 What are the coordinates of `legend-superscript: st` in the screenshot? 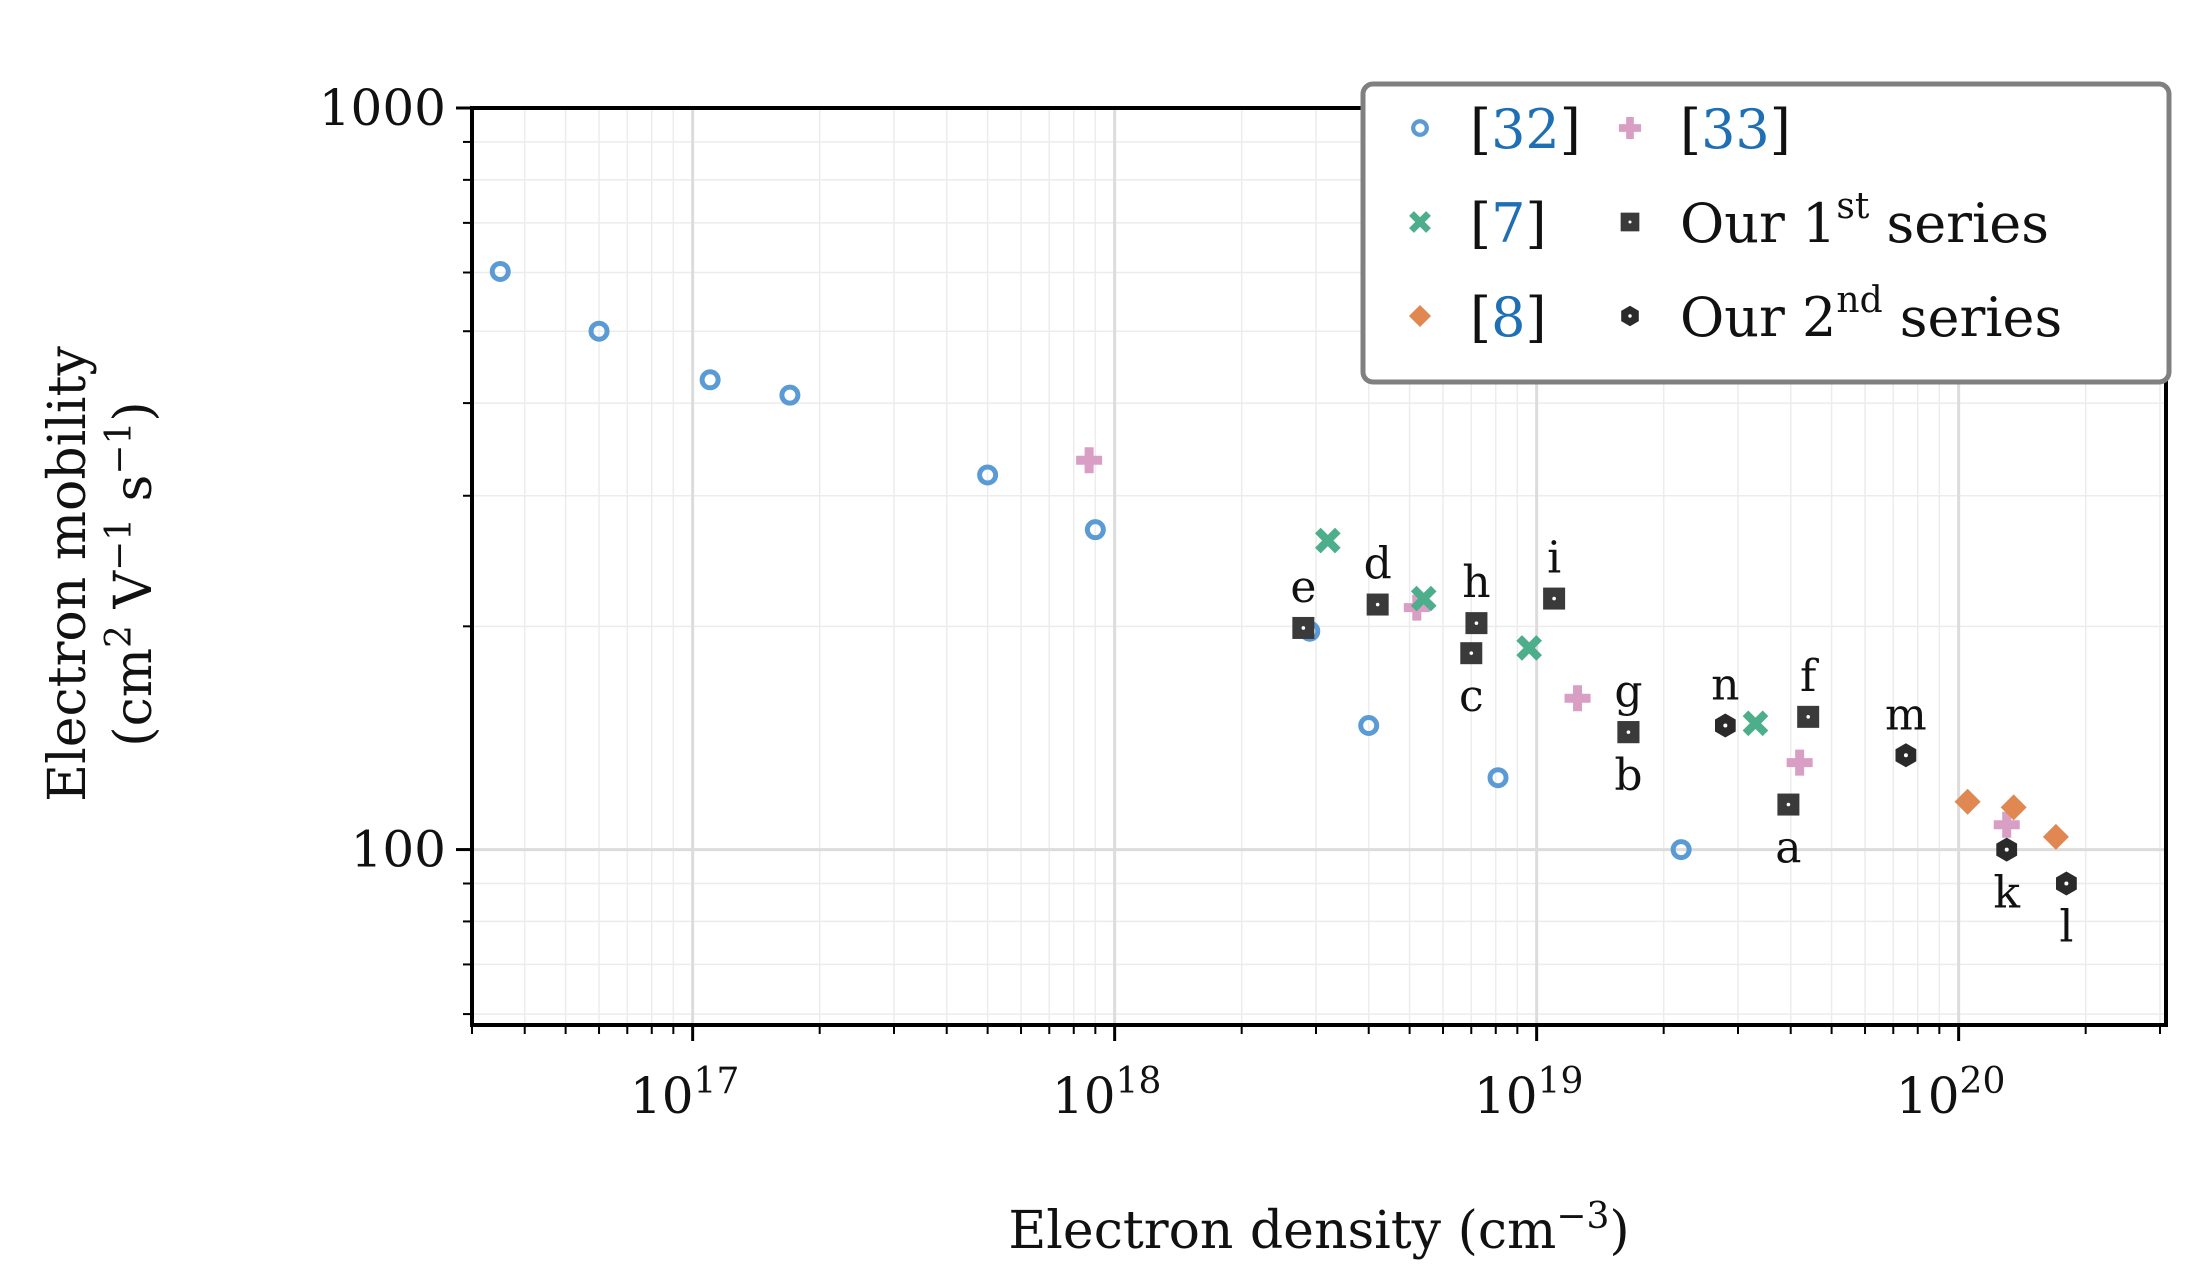 It's located at (1852, 206).